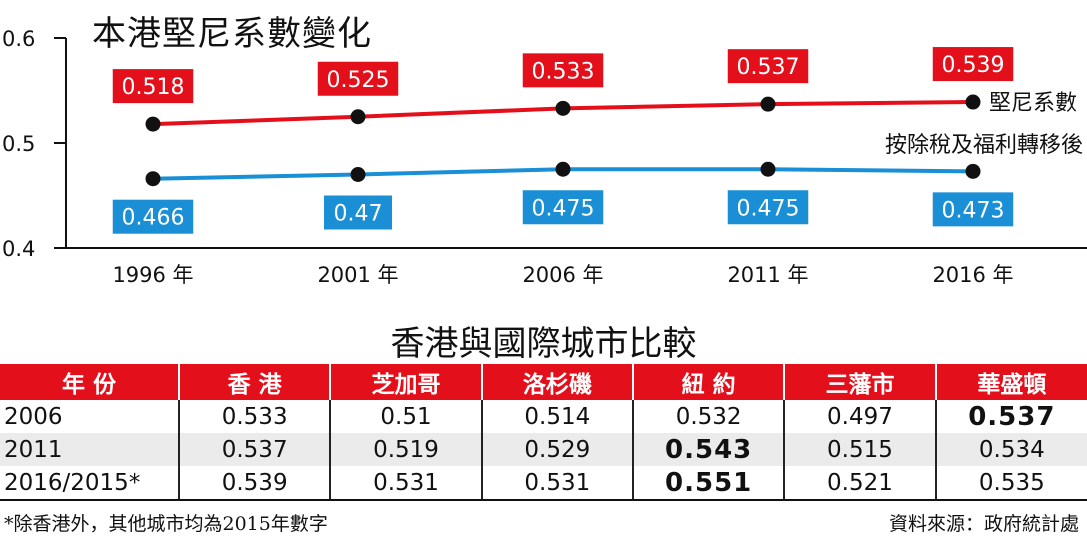  What do you see at coordinates (405, 449) in the screenshot?
I see `cell-value: 0.519` at bounding box center [405, 449].